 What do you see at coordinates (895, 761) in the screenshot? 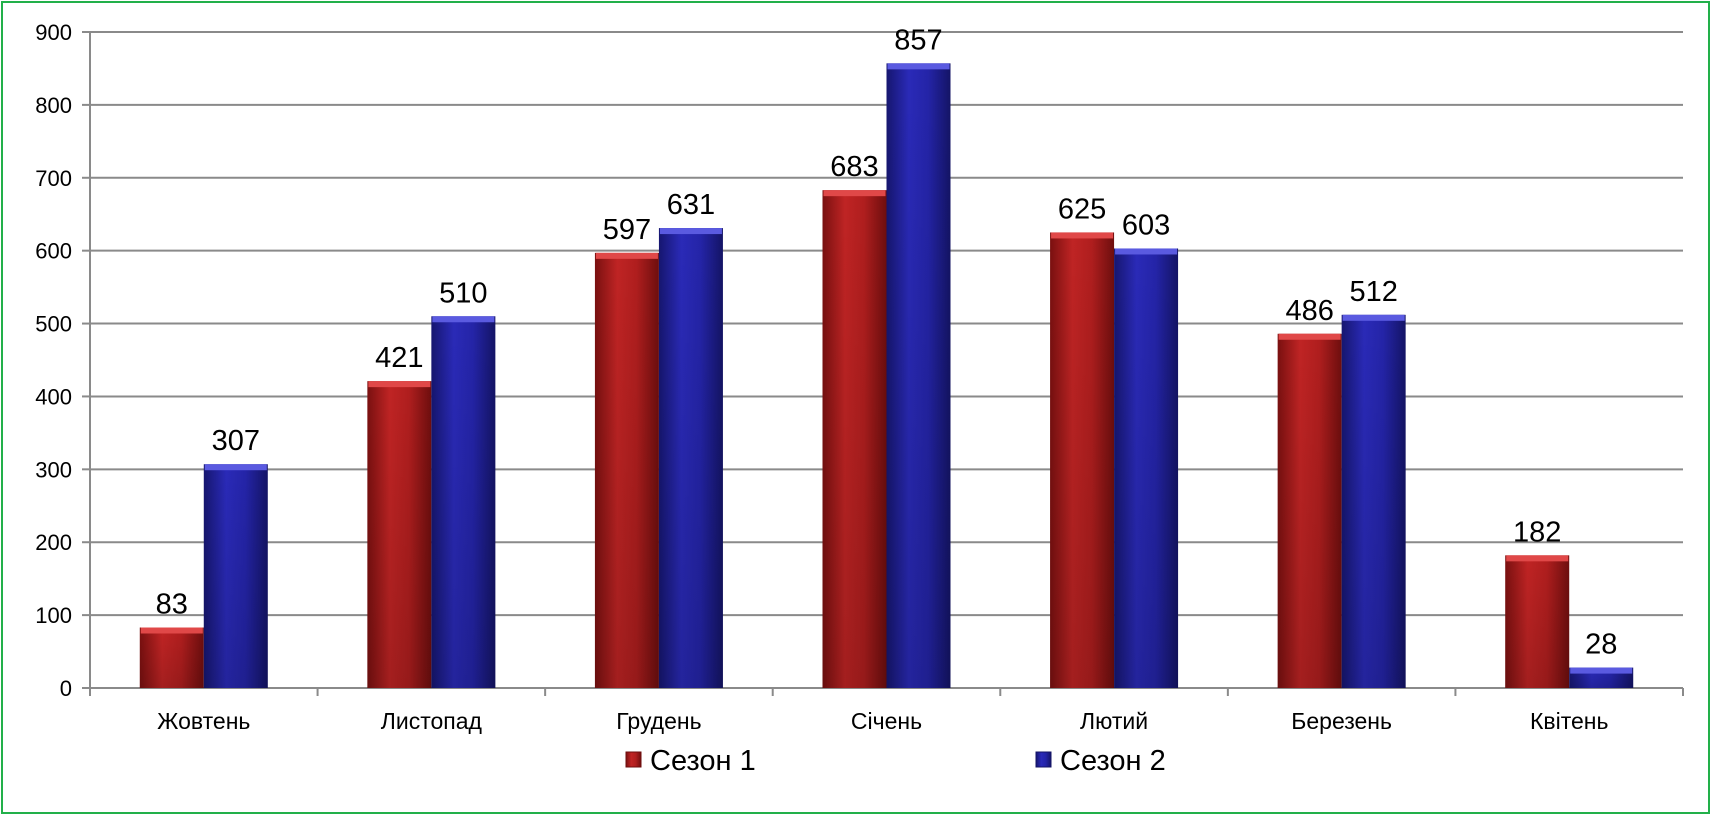
I see `legend: Сезон 1 Сезон 2` at bounding box center [895, 761].